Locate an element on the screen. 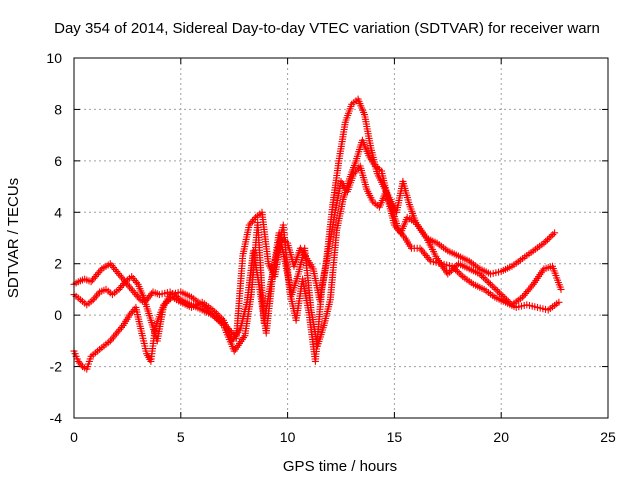  x-tick-label: 10 is located at coordinates (288, 437).